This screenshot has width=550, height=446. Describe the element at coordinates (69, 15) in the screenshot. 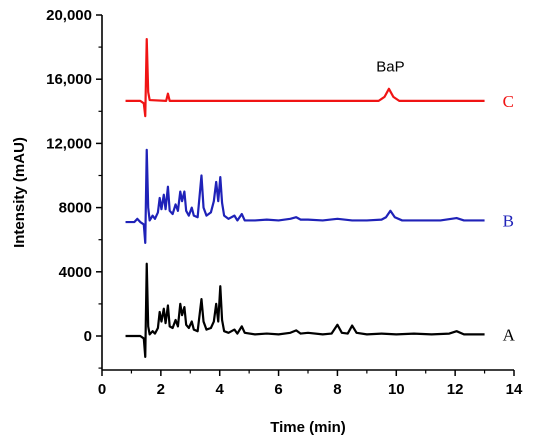

I see `y-tick-label: 20,000` at that location.